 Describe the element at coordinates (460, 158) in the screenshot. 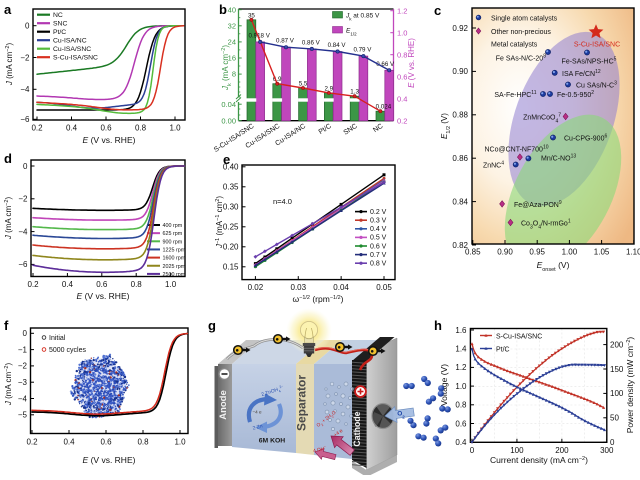

I see `svg-text: 0.86` at that location.